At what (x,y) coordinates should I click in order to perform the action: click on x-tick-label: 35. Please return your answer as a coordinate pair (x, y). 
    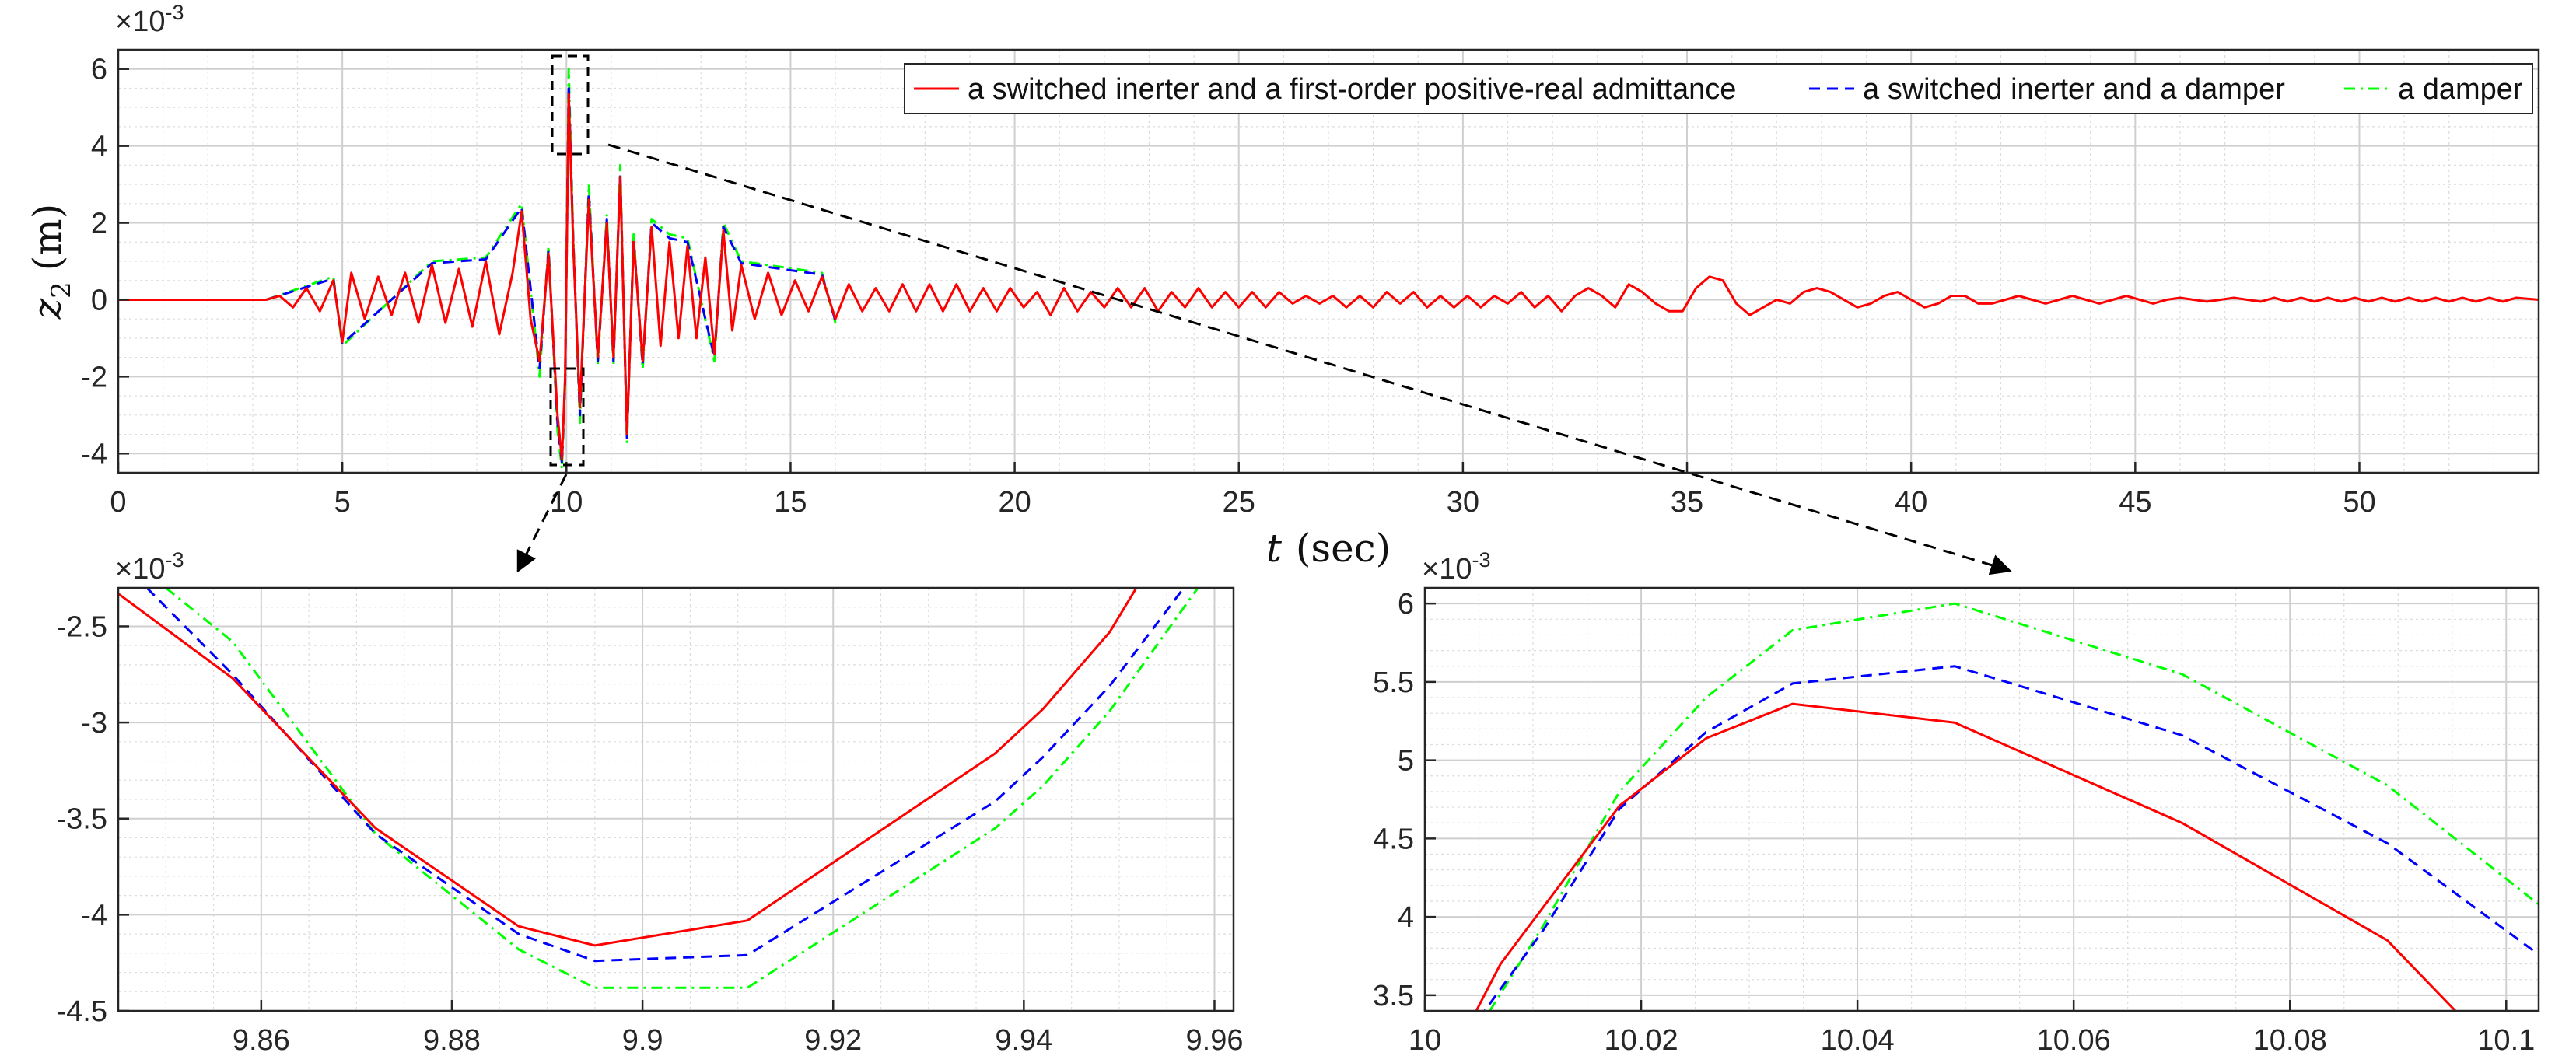
    Looking at the image, I should click on (1687, 502).